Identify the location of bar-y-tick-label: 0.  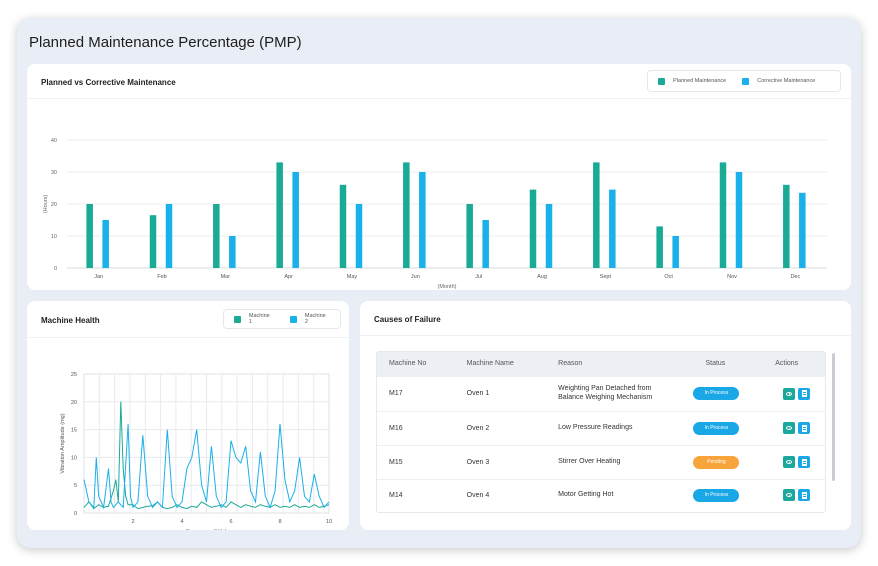
(55, 269).